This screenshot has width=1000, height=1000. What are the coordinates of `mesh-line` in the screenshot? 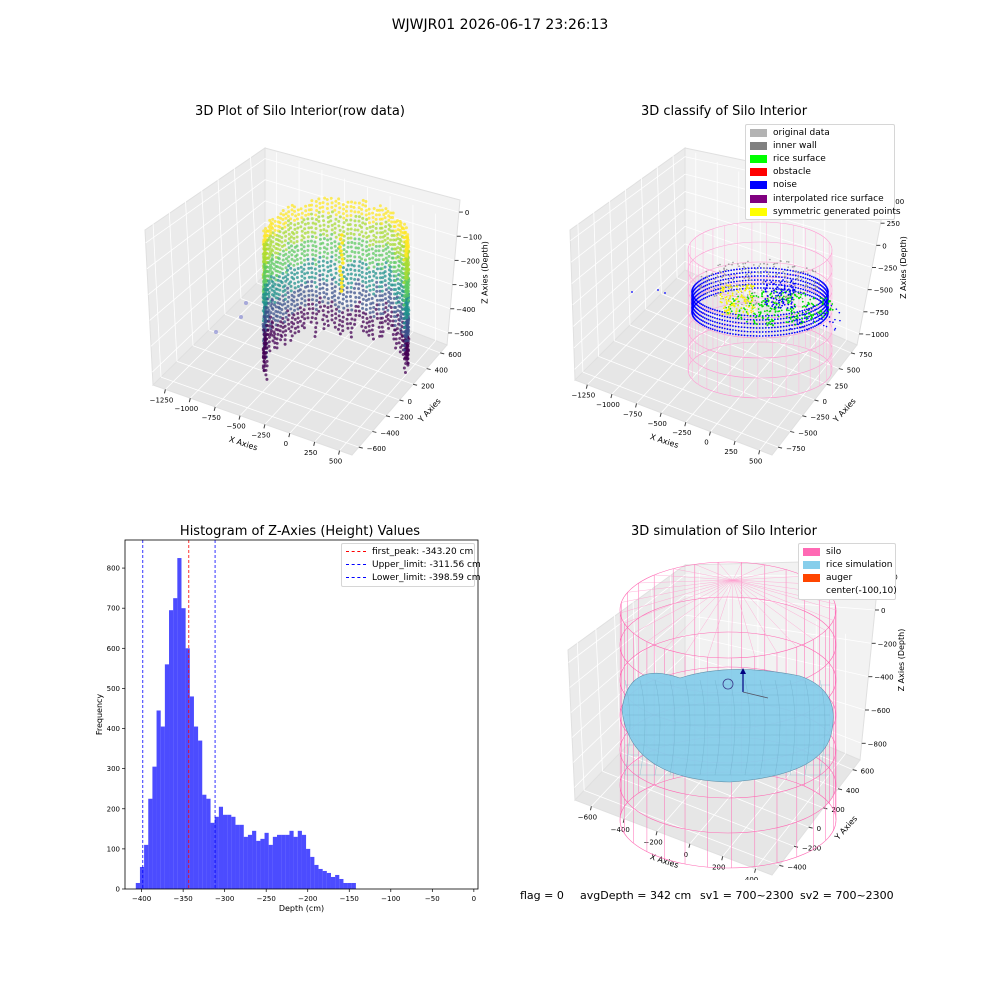 It's located at (732, 727).